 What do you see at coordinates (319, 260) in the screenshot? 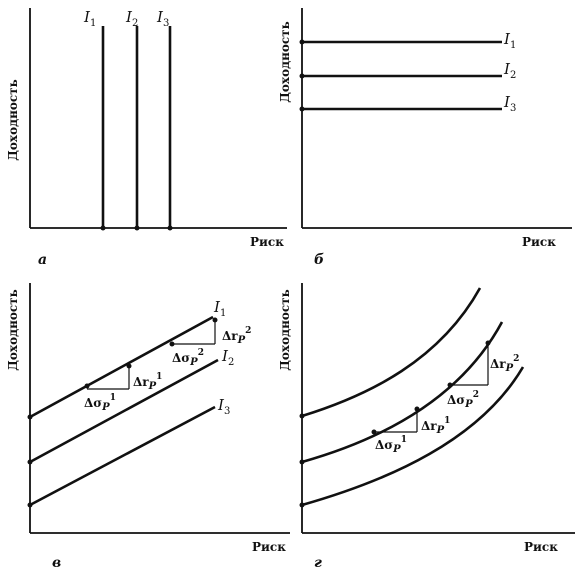
I see `panel-label: б` at bounding box center [319, 260].